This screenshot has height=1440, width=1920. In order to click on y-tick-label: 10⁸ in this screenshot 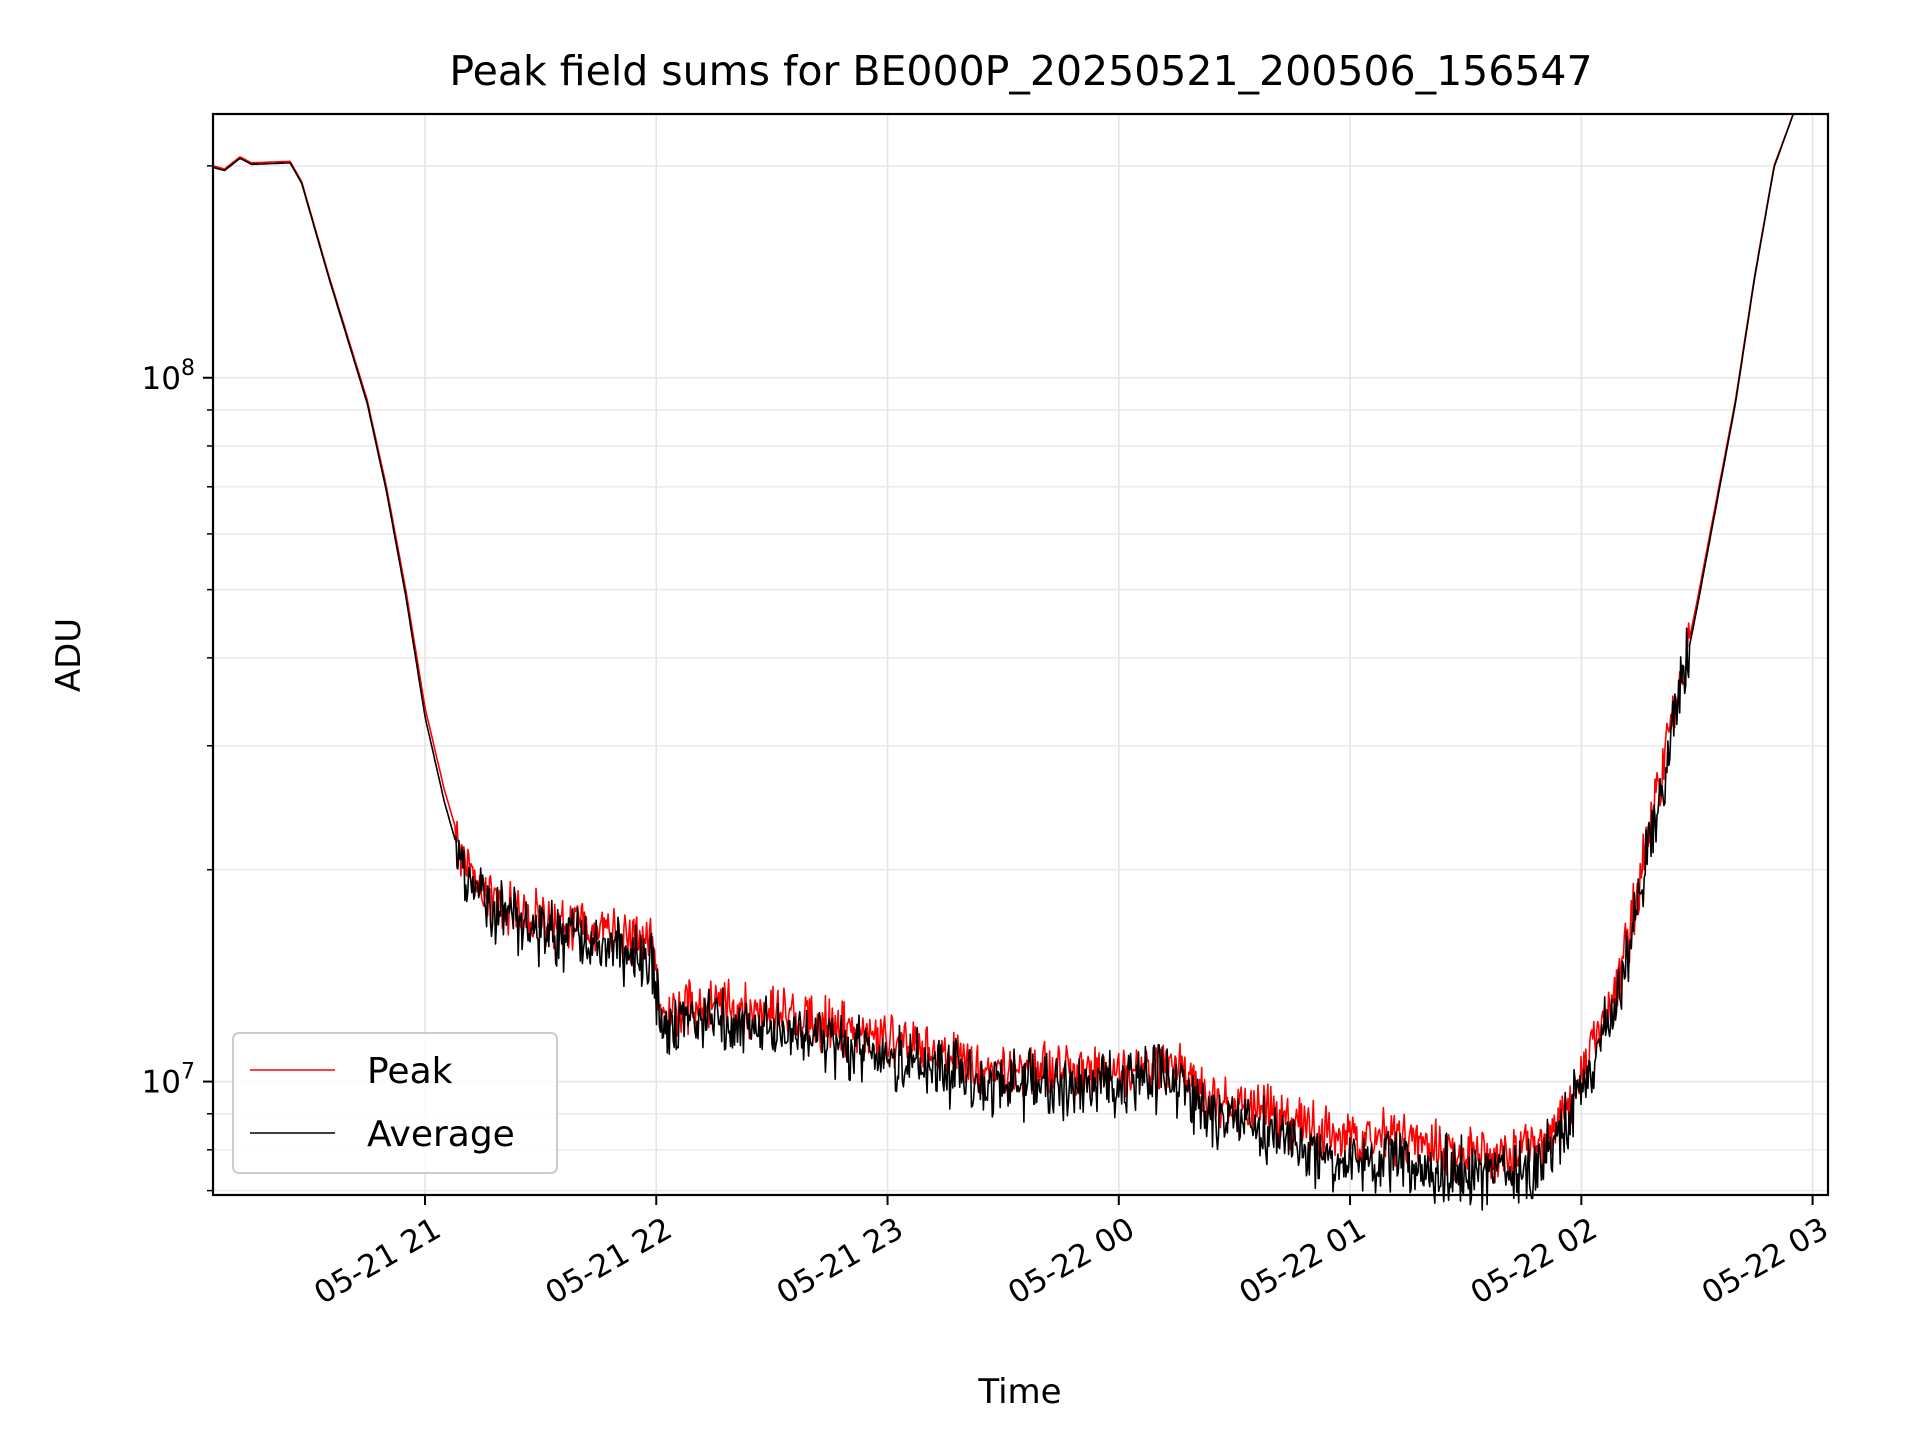, I will do `click(168, 376)`.